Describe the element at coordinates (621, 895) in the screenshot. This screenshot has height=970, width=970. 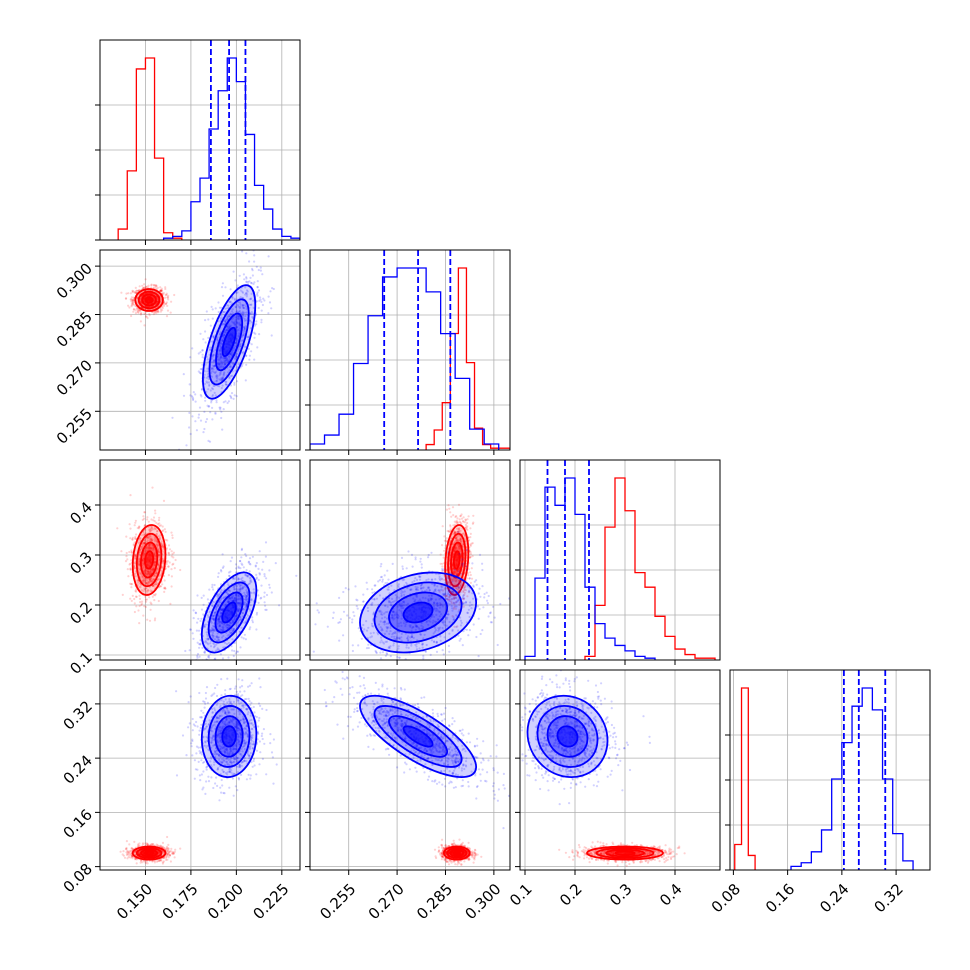
I see `x-tick-label: 0.3` at that location.